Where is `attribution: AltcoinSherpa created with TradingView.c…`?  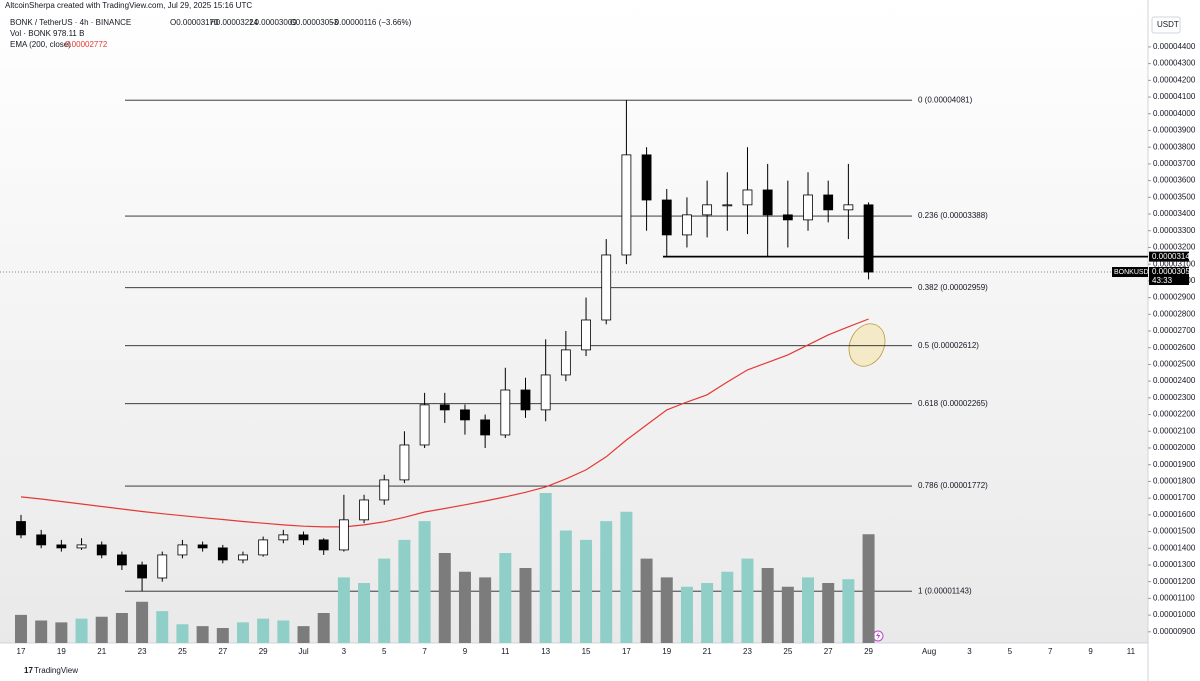
attribution: AltcoinSherpa created with TradingView.c… is located at coordinates (128, 5).